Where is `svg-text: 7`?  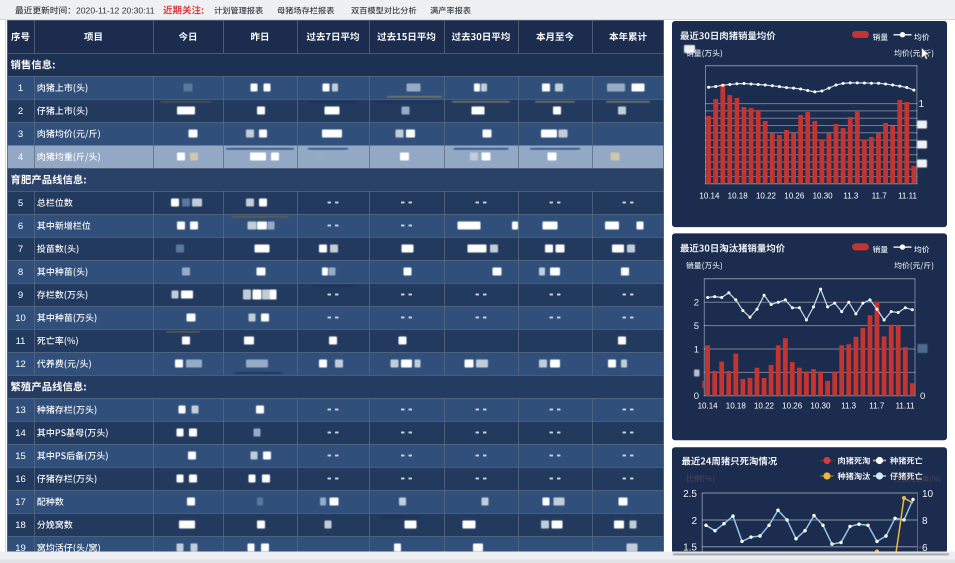
svg-text: 7 is located at coordinates (20, 249).